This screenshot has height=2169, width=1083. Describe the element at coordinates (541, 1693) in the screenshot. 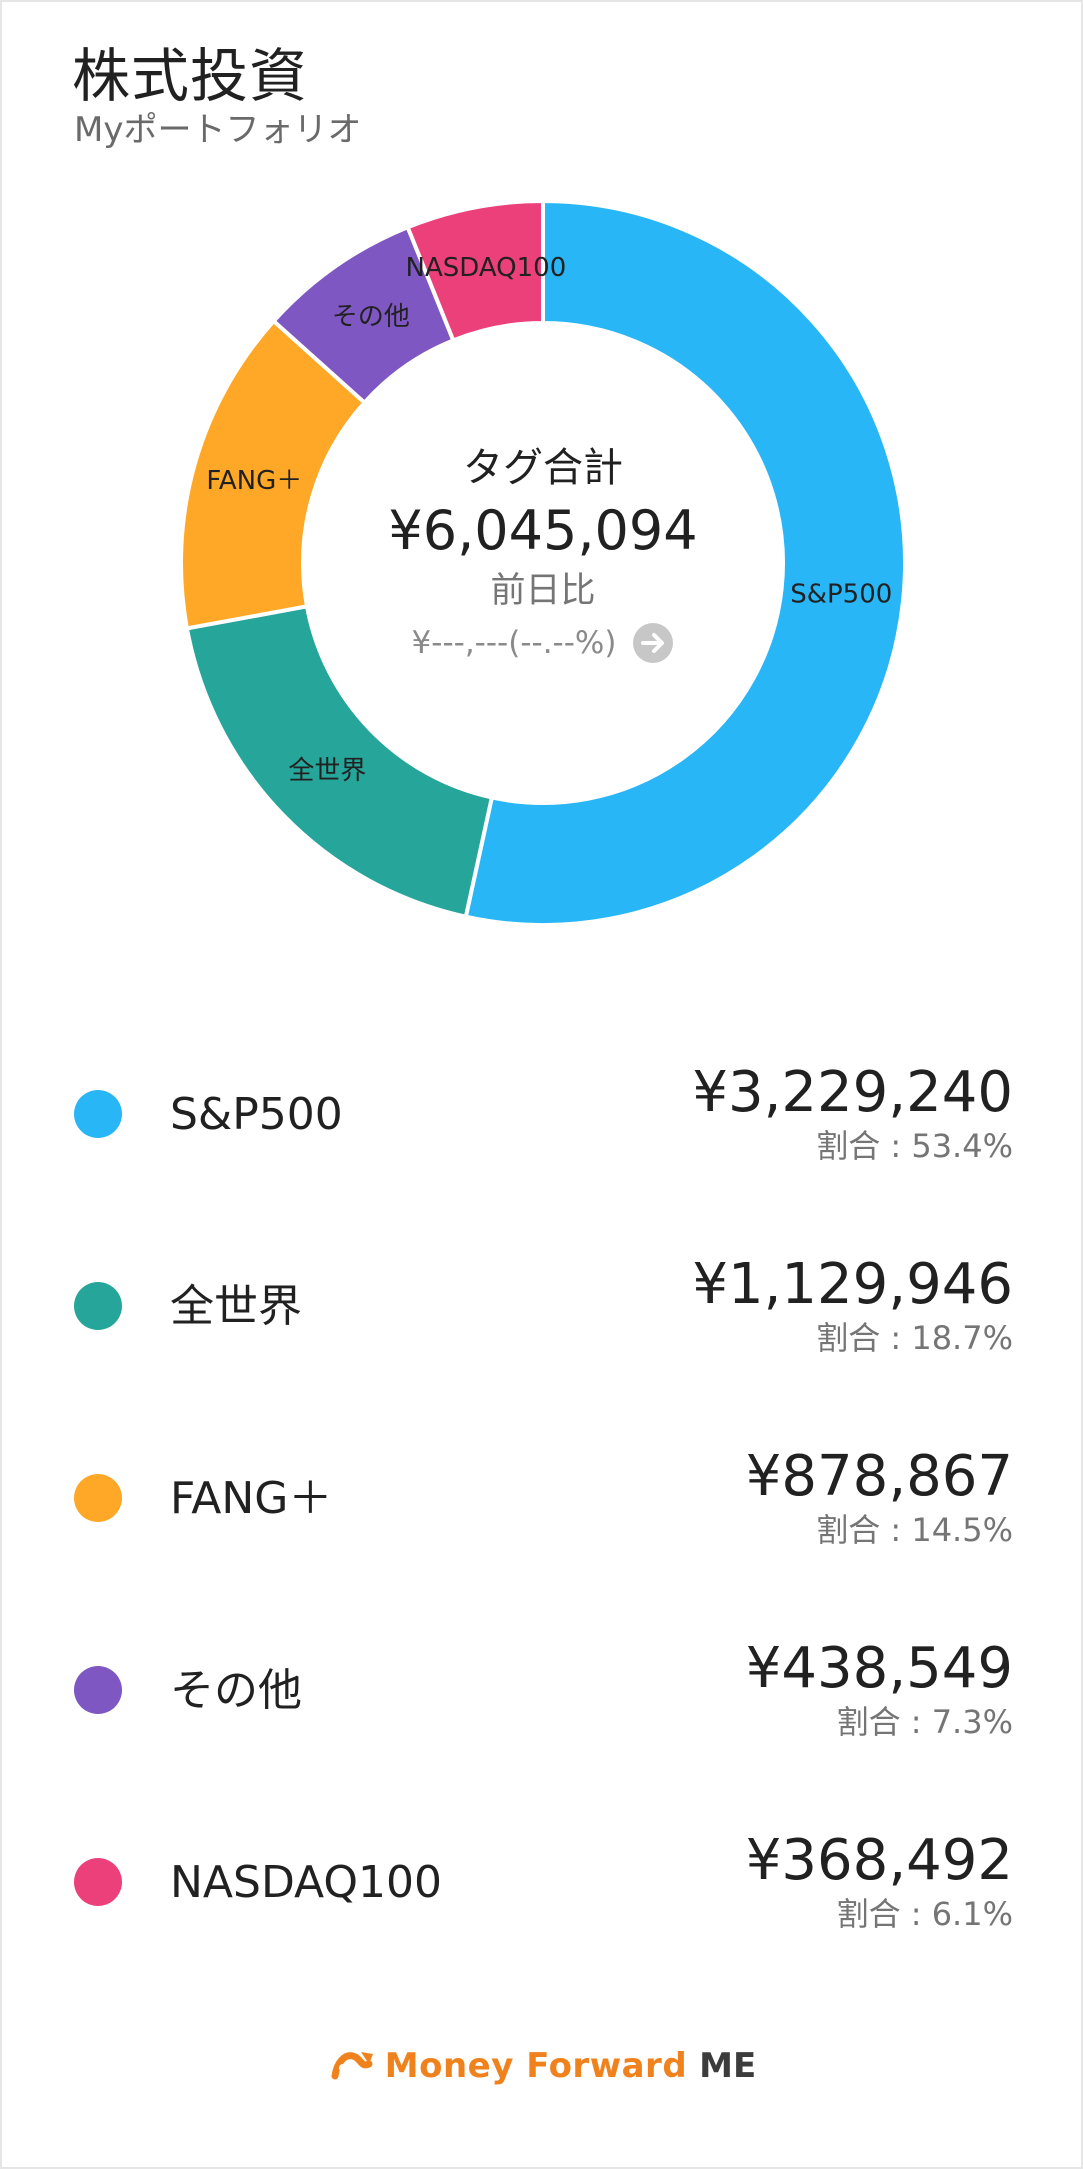

I see `legend-item-other: その他 ¥438,549 割合 : 7.3%` at that location.